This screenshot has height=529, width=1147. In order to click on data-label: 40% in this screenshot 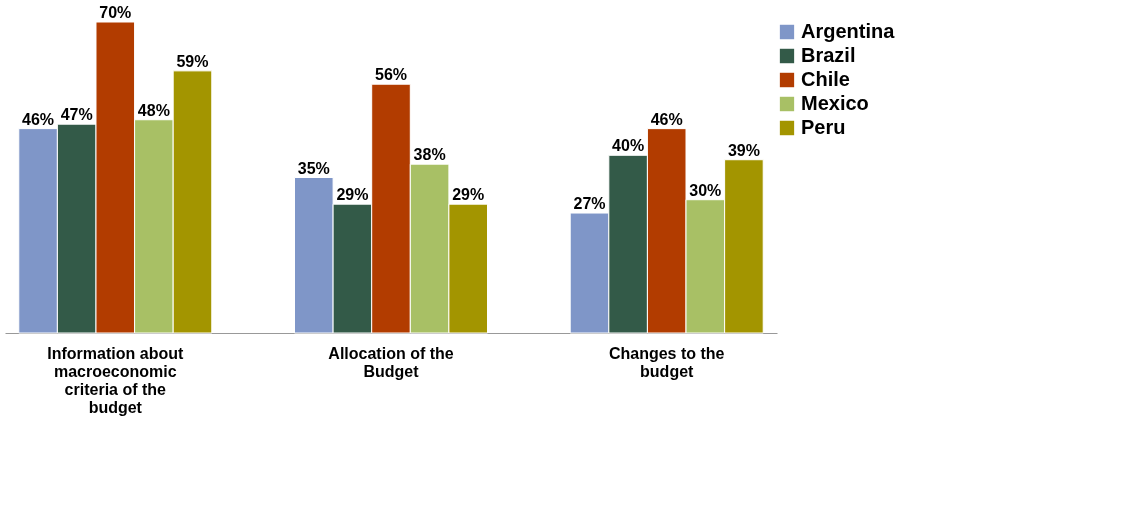, I will do `click(628, 146)`.